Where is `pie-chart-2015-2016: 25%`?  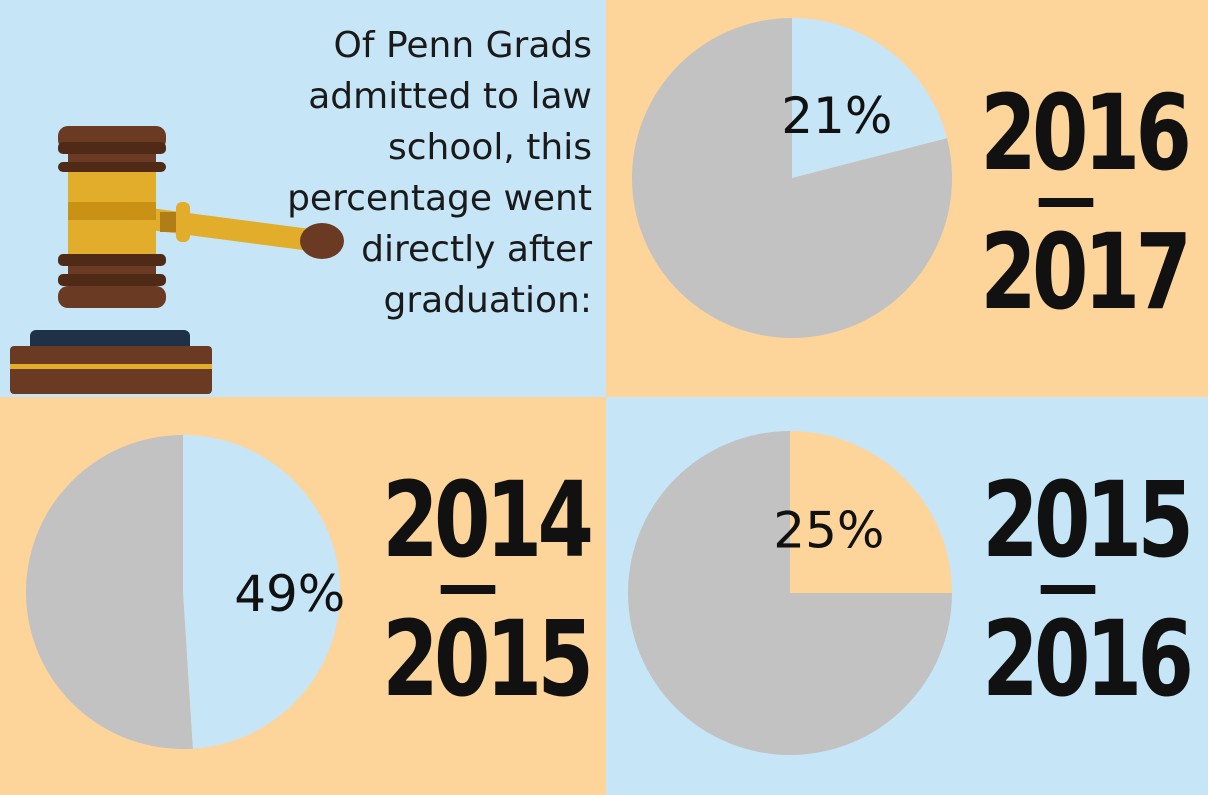 pie-chart-2015-2016: 25% is located at coordinates (790, 593).